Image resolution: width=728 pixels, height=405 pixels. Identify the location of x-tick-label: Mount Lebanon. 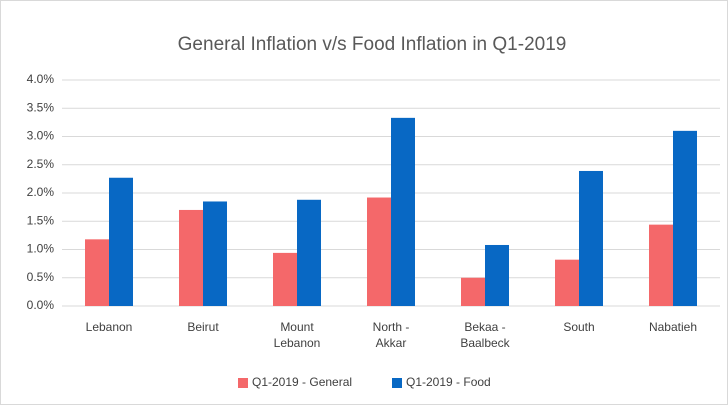
(297, 335).